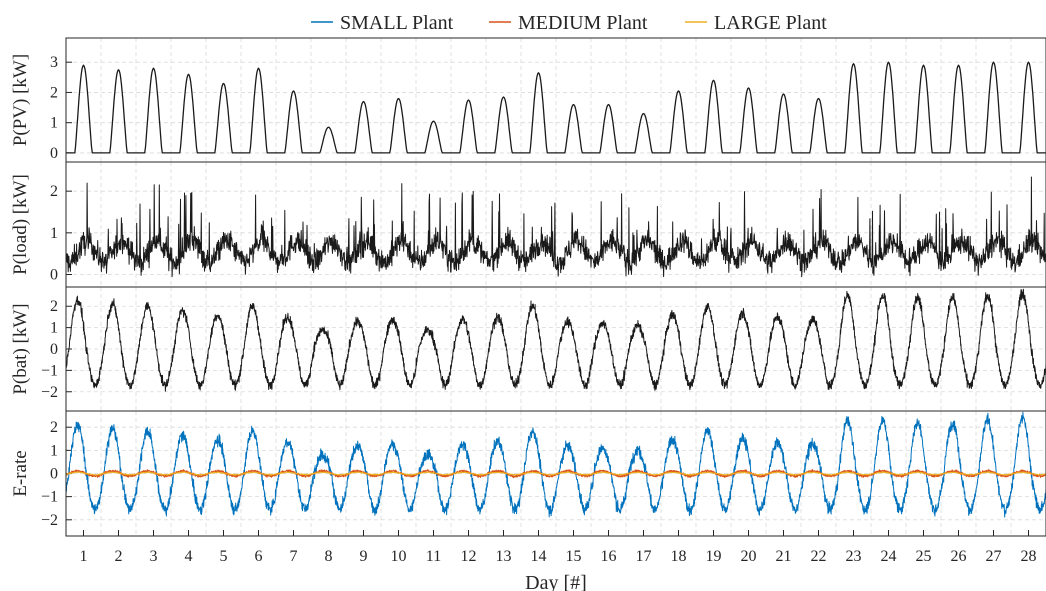 This screenshot has height=591, width=1046. What do you see at coordinates (329, 556) in the screenshot?
I see `x-tick-label: 8` at bounding box center [329, 556].